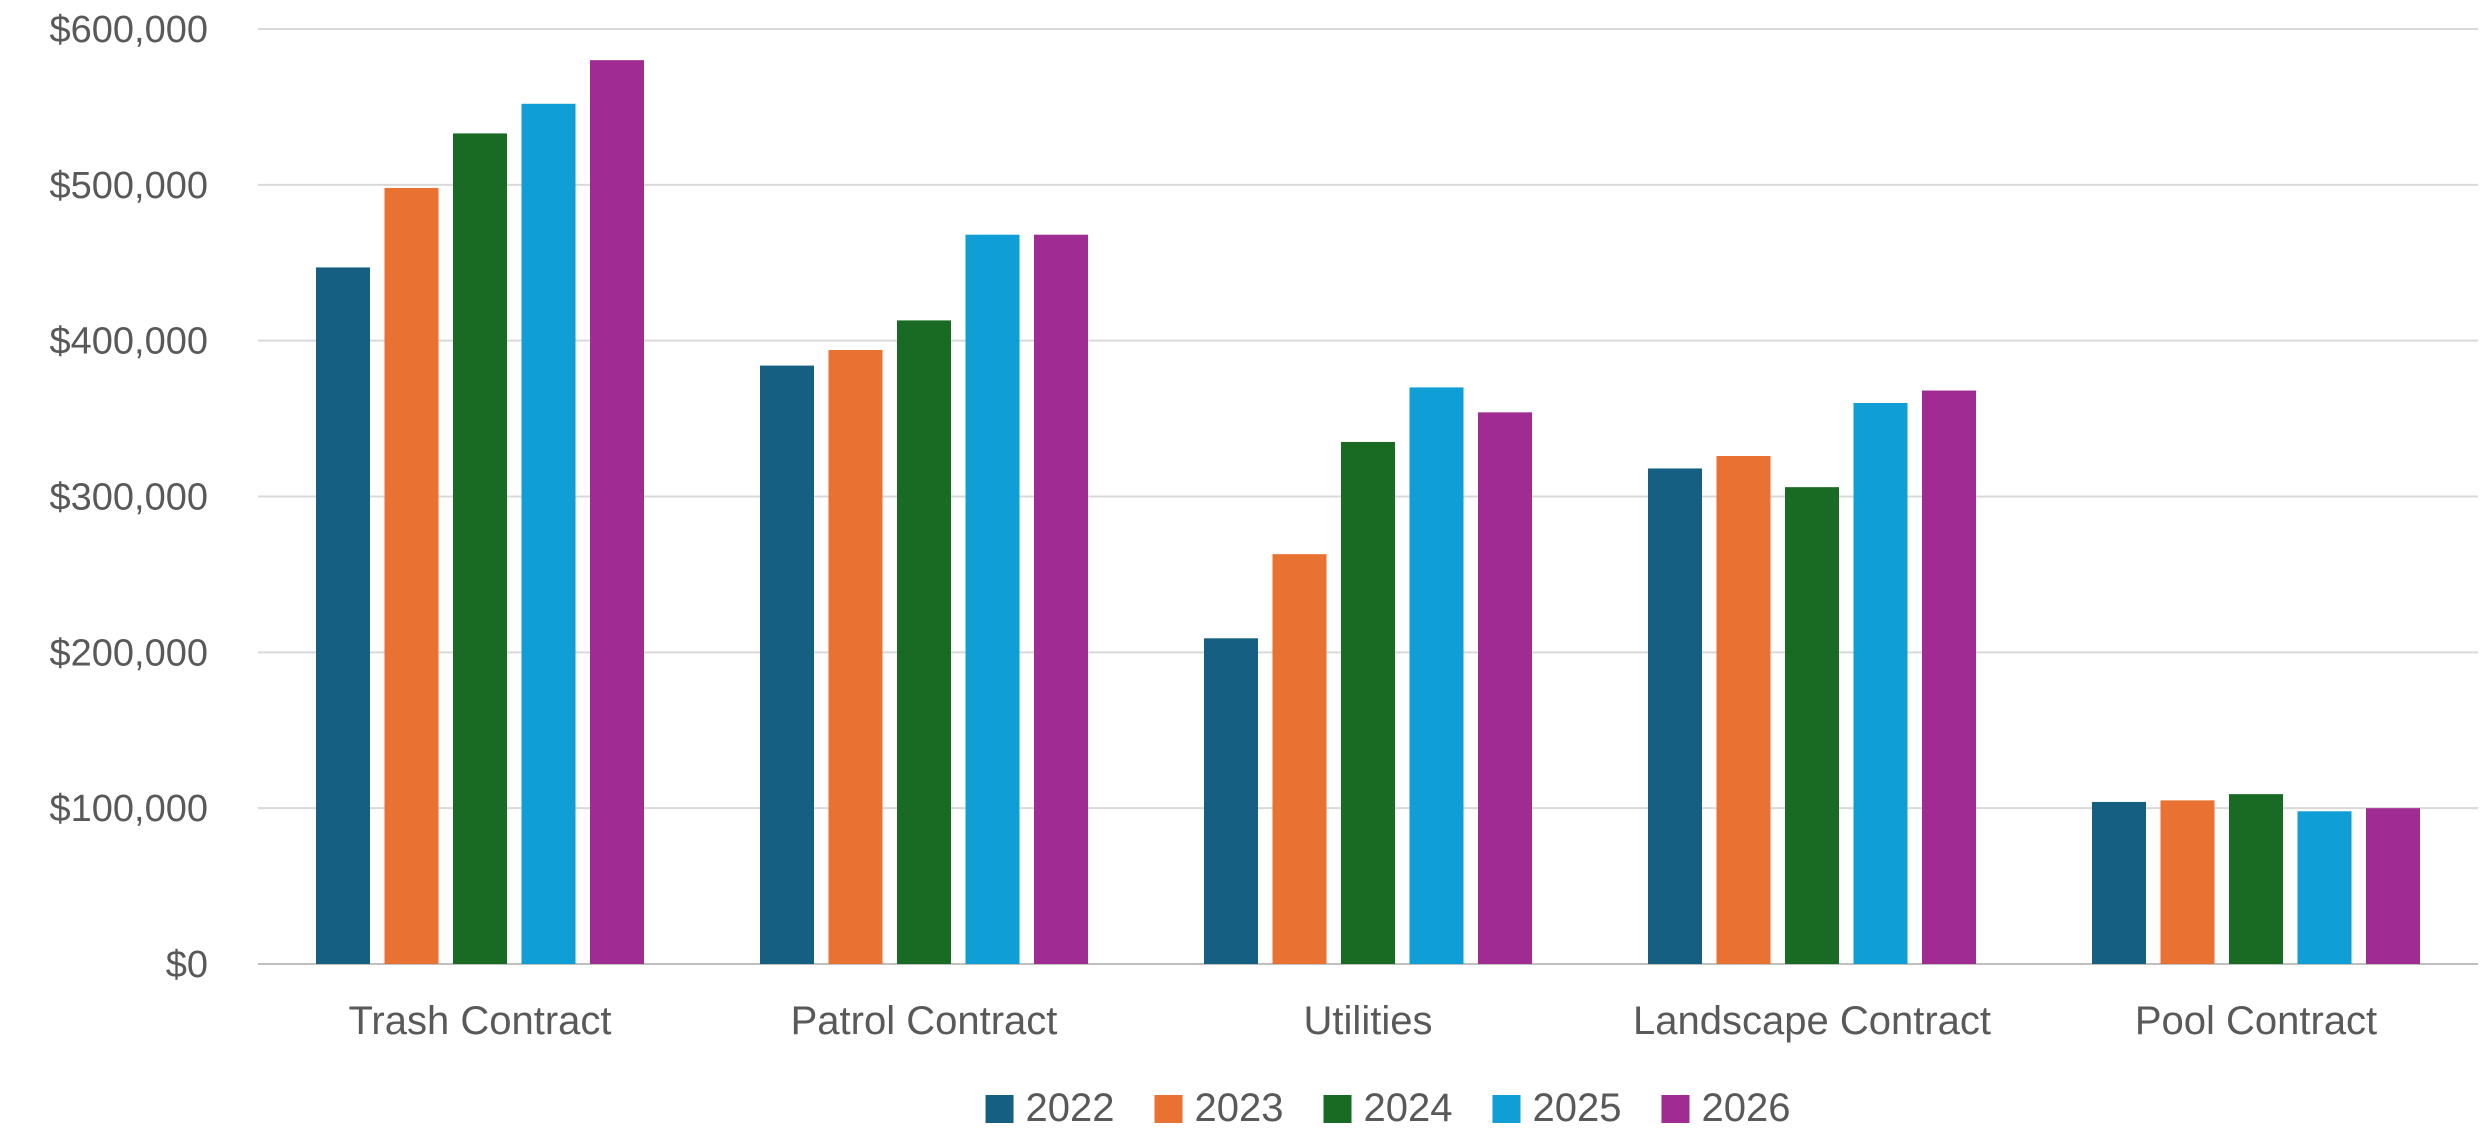 The width and height of the screenshot is (2489, 1142). I want to click on bar-2024-landscape-contract, so click(1812, 725).